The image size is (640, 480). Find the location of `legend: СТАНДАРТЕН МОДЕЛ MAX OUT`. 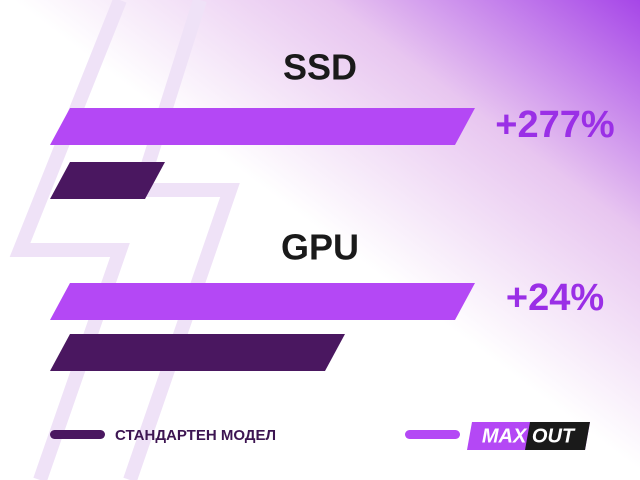

legend: СТАНДАРТЕН МОДЕЛ MAX OUT is located at coordinates (320, 436).